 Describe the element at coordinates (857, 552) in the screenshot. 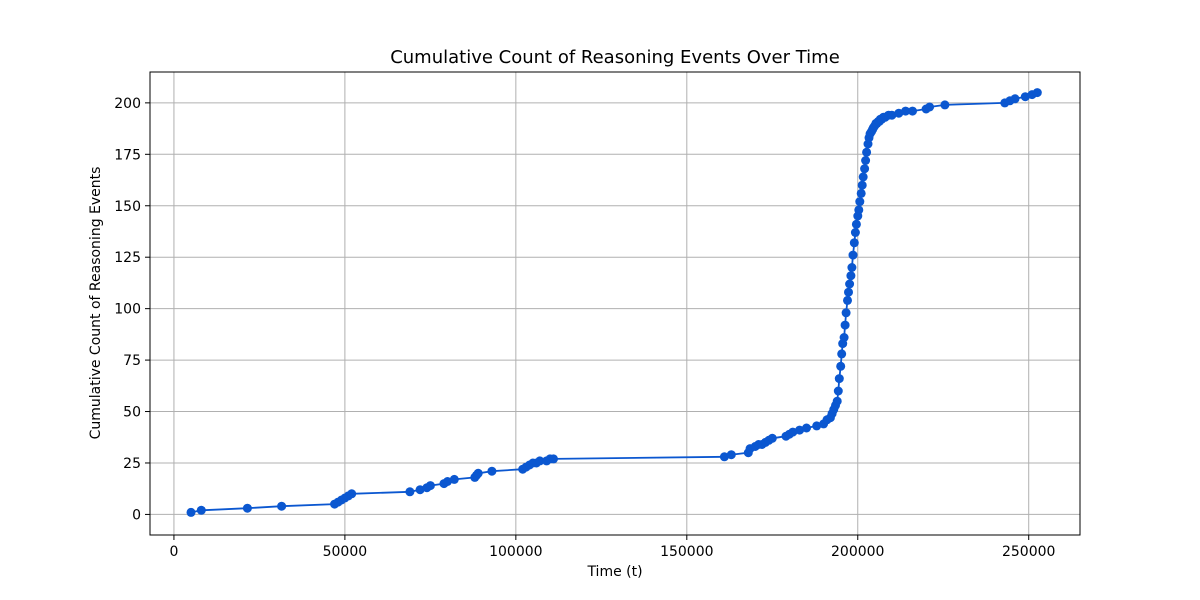

I see `x-tick-label: 200000` at that location.